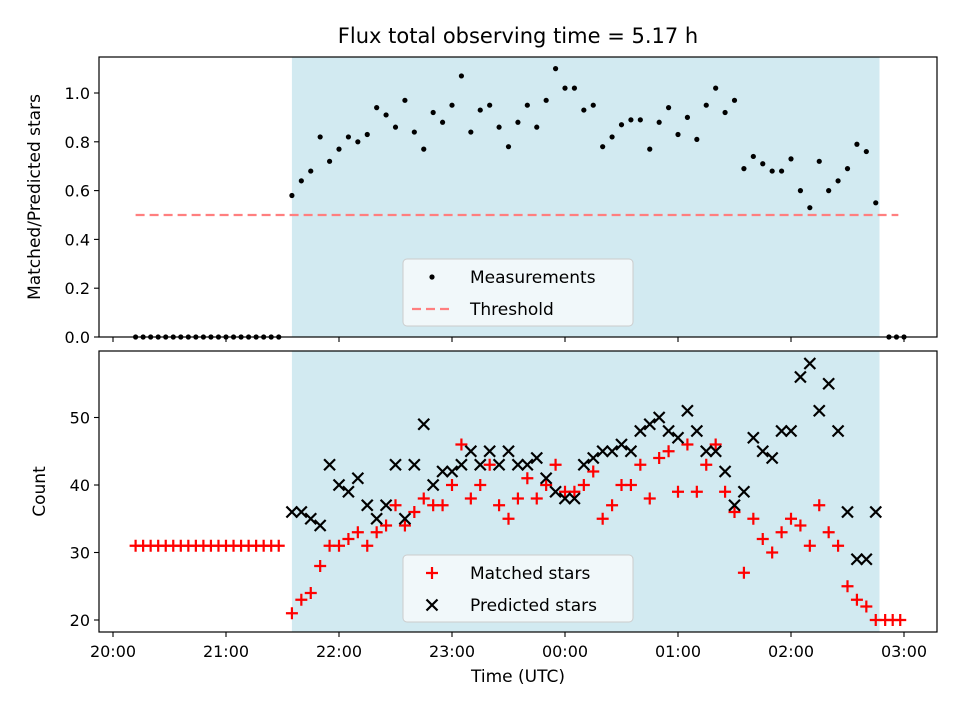  What do you see at coordinates (517, 677) in the screenshot?
I see `x-axis-label: Time (UTC)` at bounding box center [517, 677].